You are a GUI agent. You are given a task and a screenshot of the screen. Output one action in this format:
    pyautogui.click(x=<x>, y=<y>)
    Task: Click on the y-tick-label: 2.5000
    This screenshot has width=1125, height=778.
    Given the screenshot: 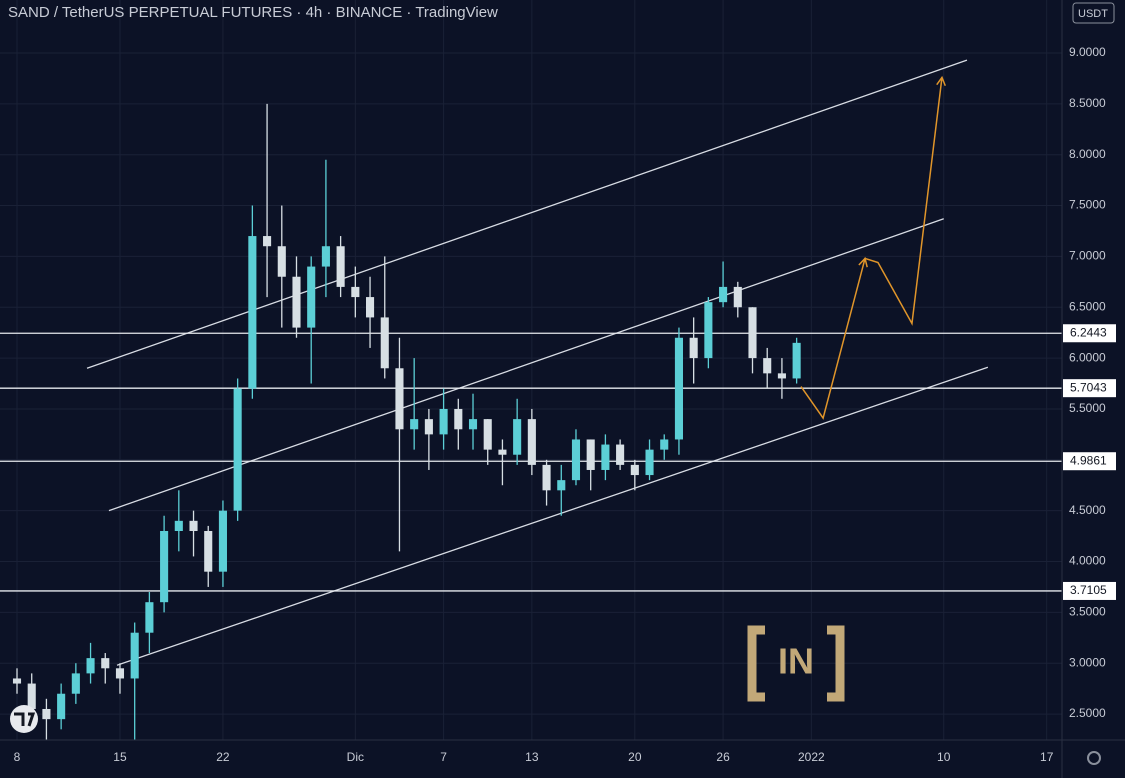 What is the action you would take?
    pyautogui.click(x=1087, y=713)
    